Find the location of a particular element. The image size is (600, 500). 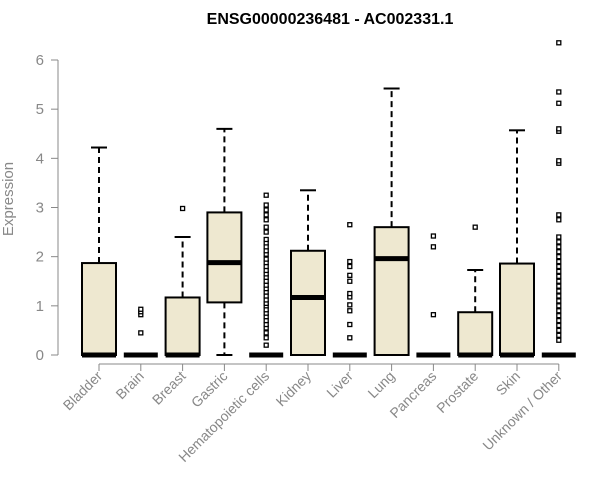

y-tick-label: 3 is located at coordinates (40, 208).